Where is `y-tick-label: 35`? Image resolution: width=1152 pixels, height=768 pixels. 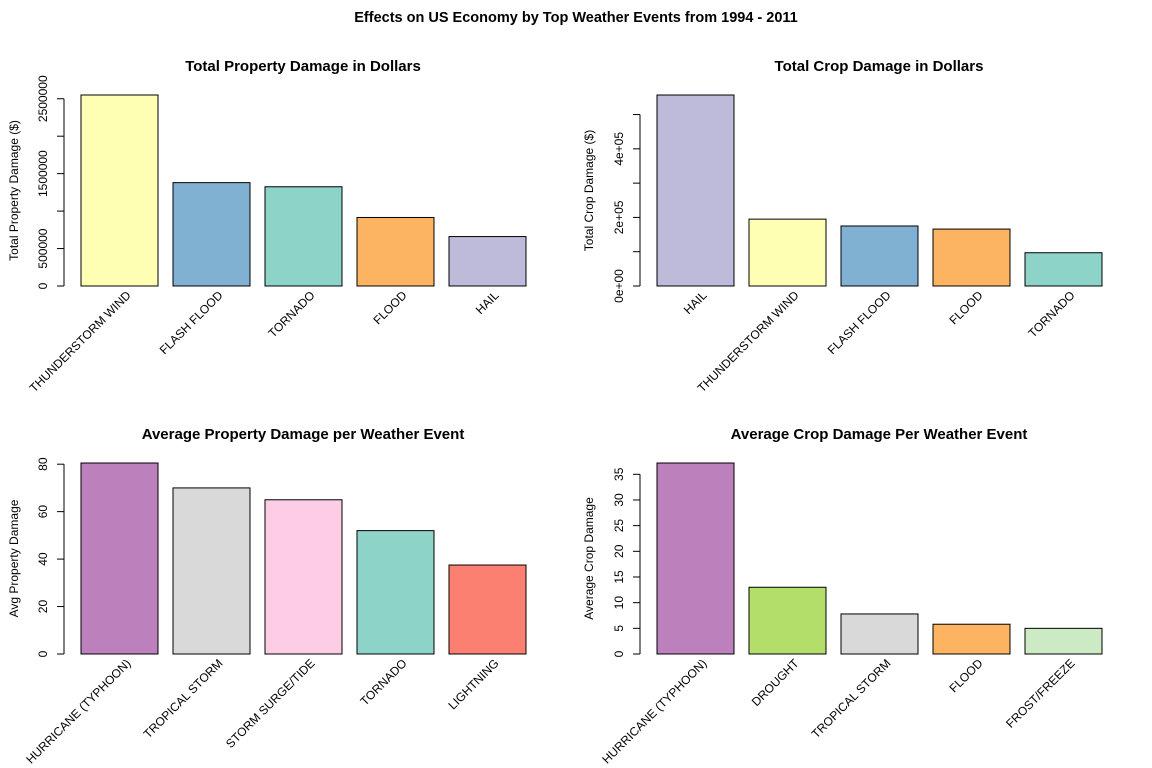
y-tick-label: 35 is located at coordinates (619, 474).